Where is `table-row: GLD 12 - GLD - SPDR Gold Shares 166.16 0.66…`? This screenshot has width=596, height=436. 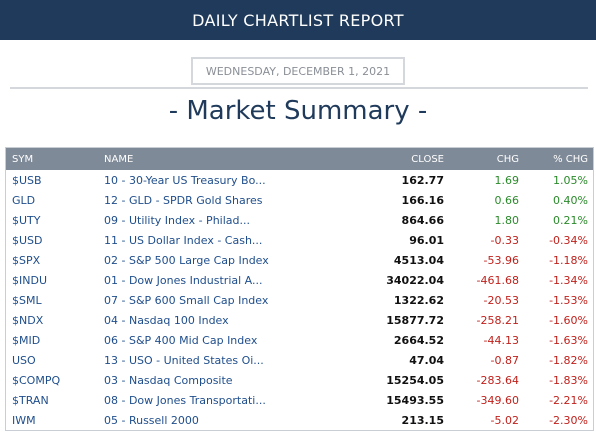
table-row: GLD 12 - GLD - SPDR Gold Shares 166.16 0.66… is located at coordinates (299, 200).